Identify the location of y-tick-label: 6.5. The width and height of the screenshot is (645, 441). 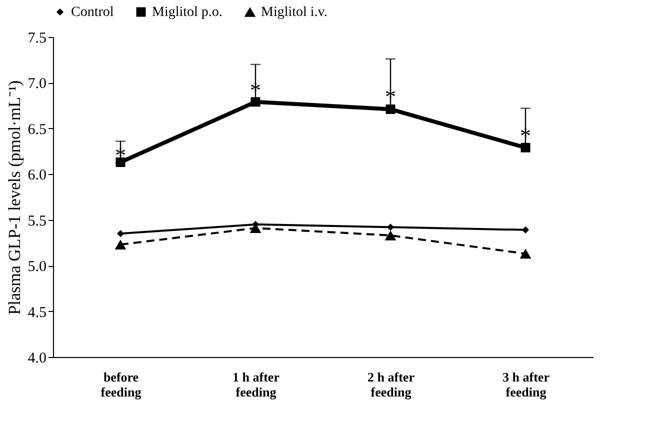
(37, 130).